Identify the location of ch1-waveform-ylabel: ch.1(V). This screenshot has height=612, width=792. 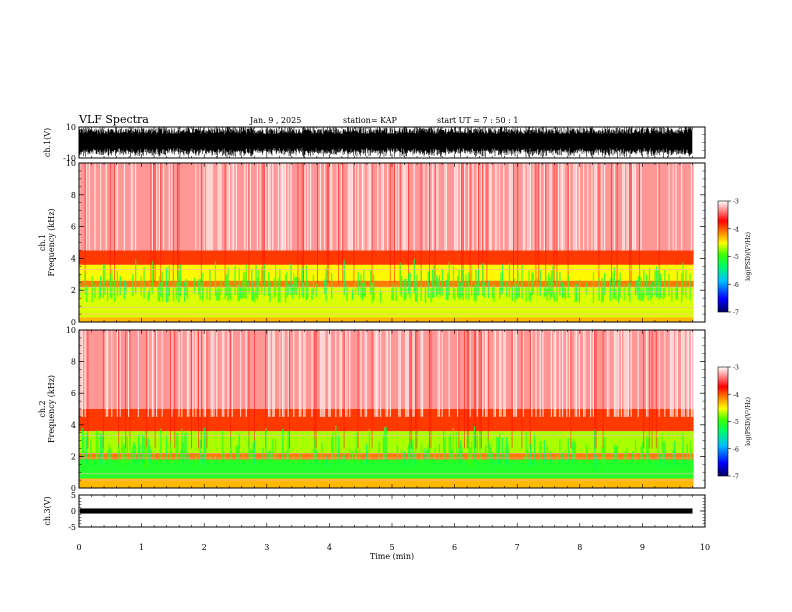
(47, 142).